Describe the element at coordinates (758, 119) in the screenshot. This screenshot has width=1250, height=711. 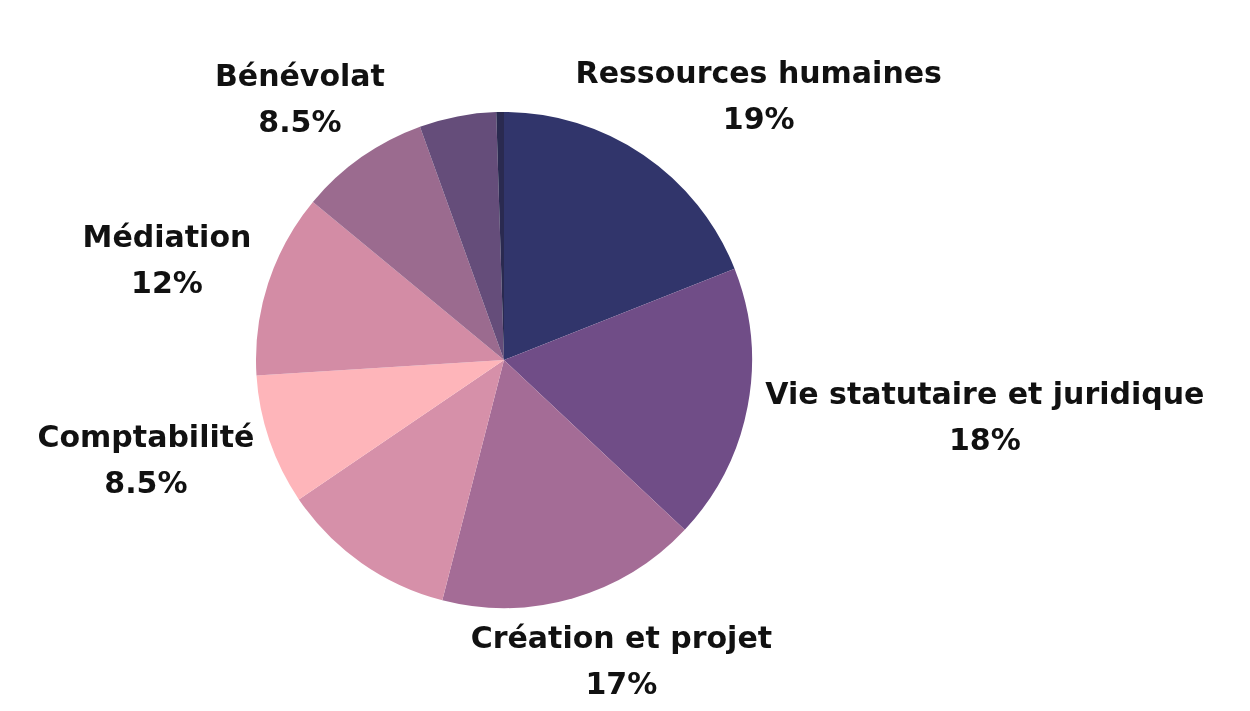
I see `data-label: 19%` at that location.